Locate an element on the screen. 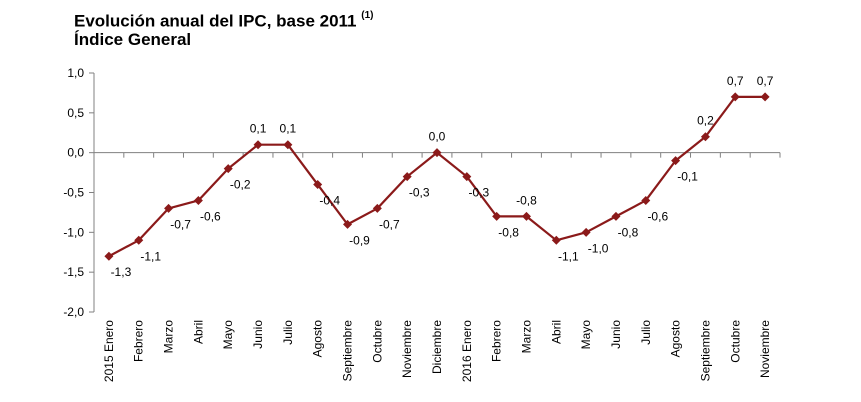  y-tick-label: -1,0 is located at coordinates (73, 232).